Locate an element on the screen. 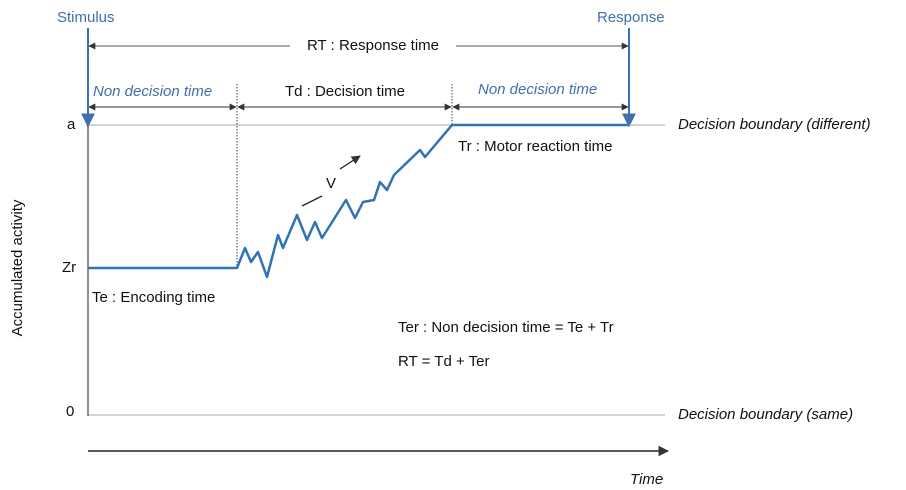 Image resolution: width=906 pixels, height=490 pixels. non-decision-left: Non decision time is located at coordinates (152, 91).